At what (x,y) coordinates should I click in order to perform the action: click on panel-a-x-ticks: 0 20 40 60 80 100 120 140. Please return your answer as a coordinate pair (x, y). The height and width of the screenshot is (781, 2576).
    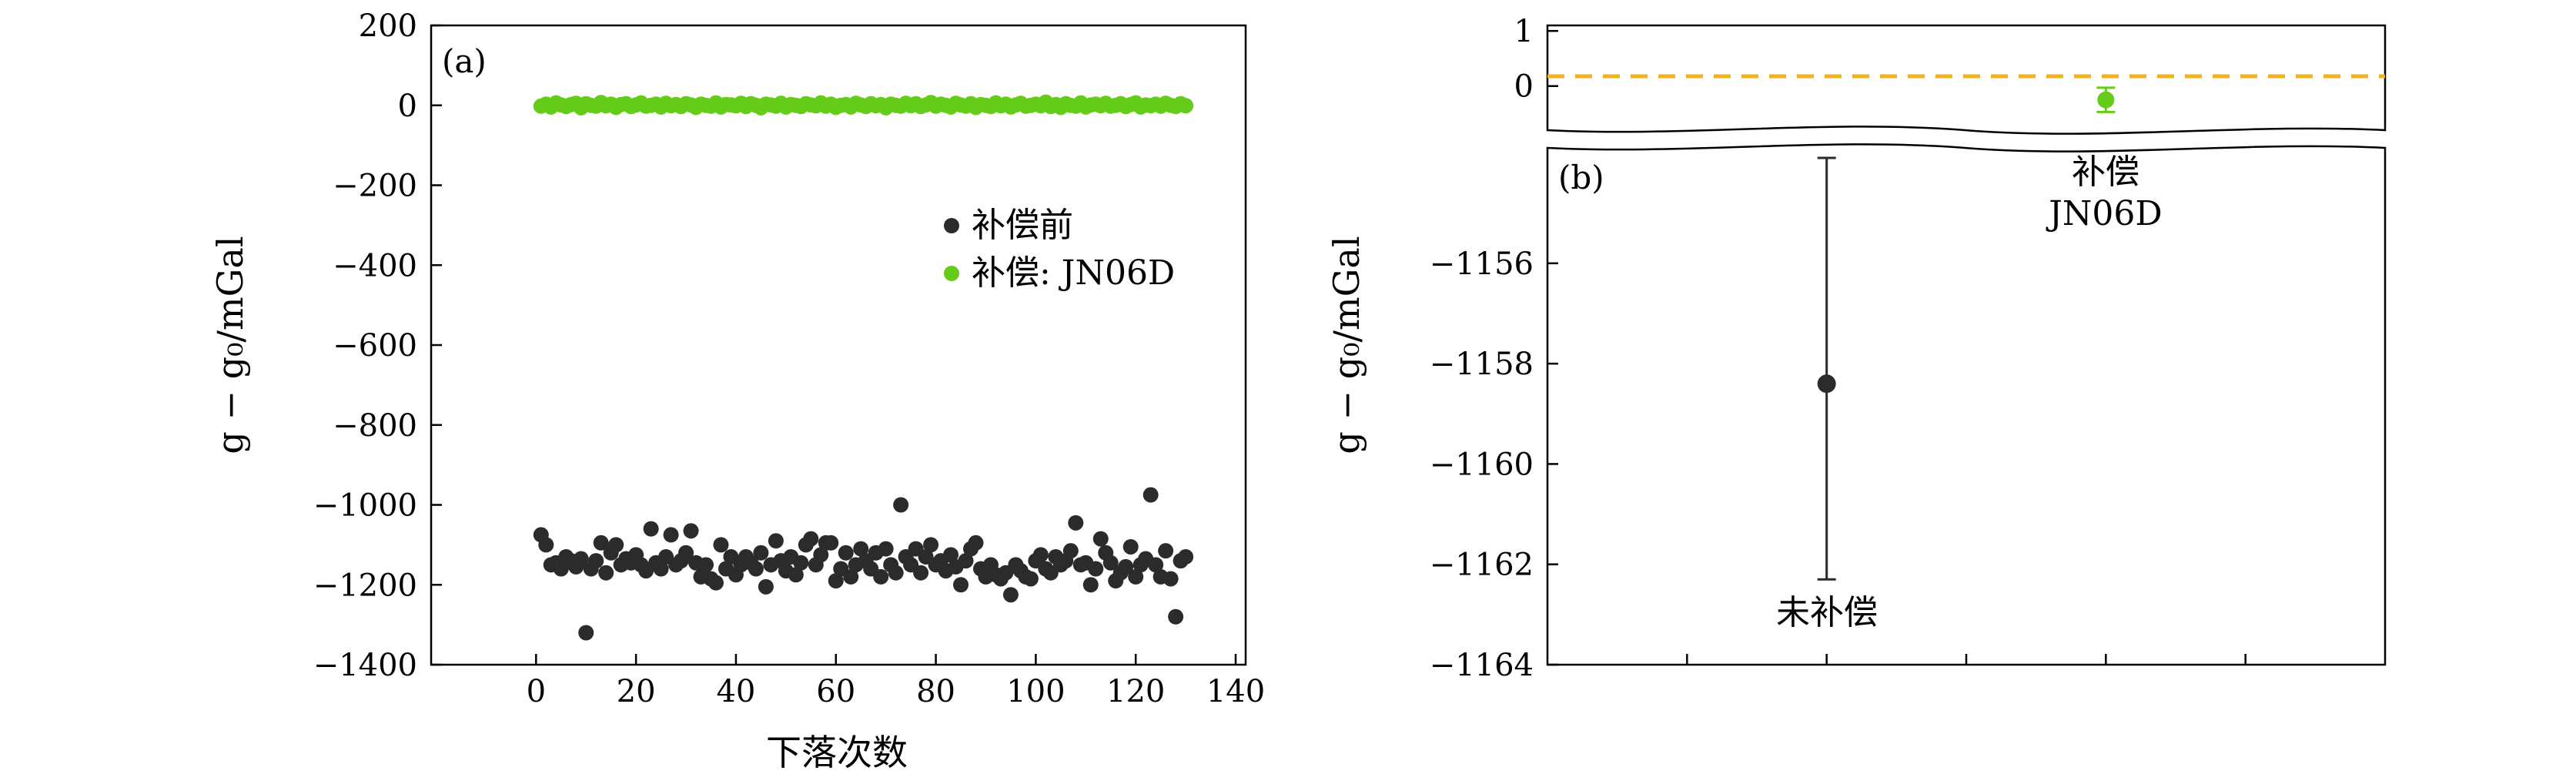
    Looking at the image, I should click on (896, 682).